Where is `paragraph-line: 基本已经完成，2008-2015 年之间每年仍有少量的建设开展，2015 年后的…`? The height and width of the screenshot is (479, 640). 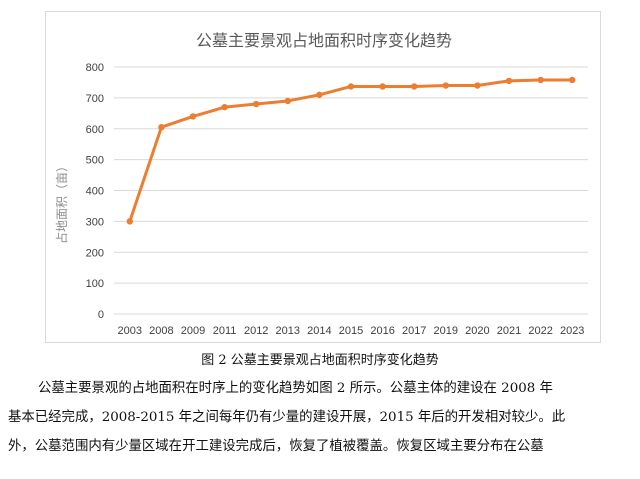 paragraph-line: 基本已经完成，2008-2015 年之间每年仍有少量的建设开展，2015 年后的… is located at coordinates (287, 417).